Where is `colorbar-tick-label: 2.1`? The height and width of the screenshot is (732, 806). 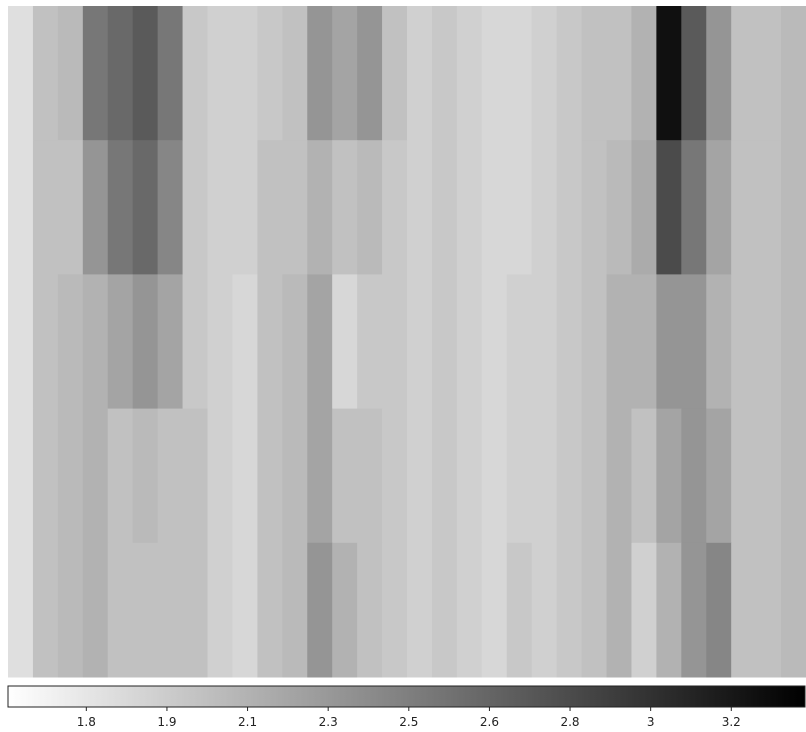 colorbar-tick-label: 2.1 is located at coordinates (247, 722).